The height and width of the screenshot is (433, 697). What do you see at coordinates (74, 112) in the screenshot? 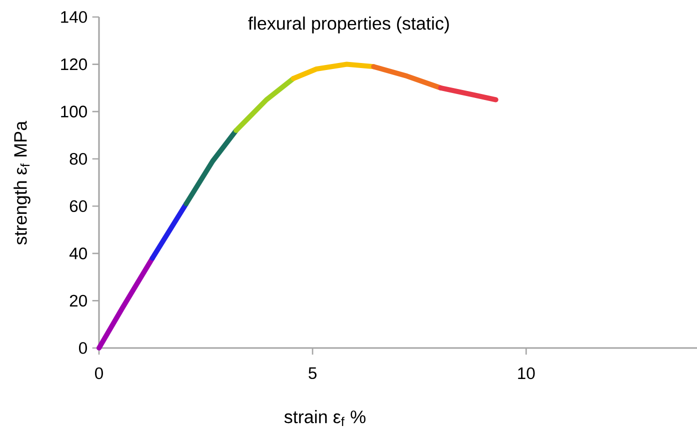
I see `y-tick-label: 100` at bounding box center [74, 112].